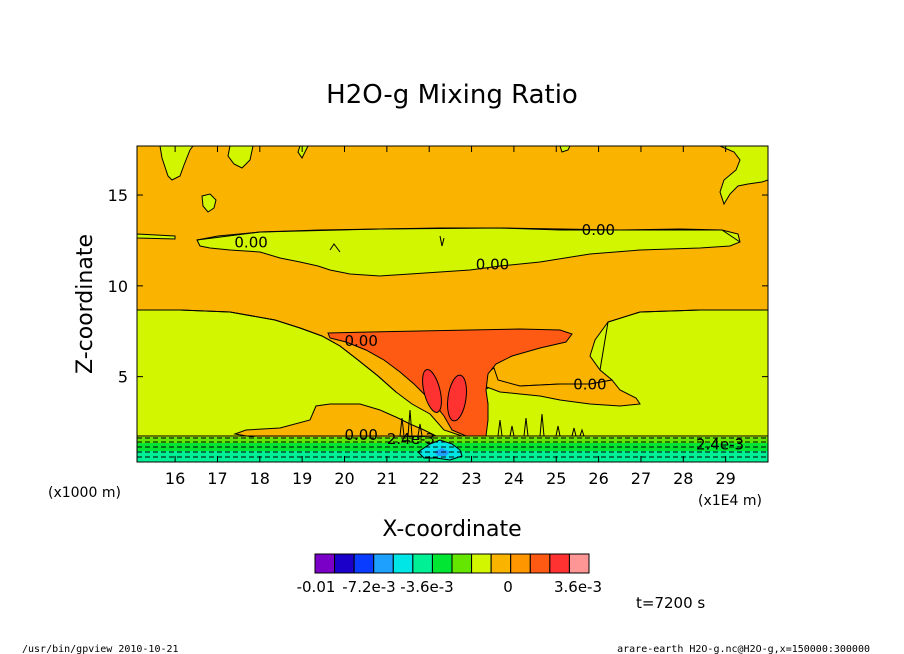 The height and width of the screenshot is (654, 904). I want to click on y-tick-label: 5, so click(123, 377).